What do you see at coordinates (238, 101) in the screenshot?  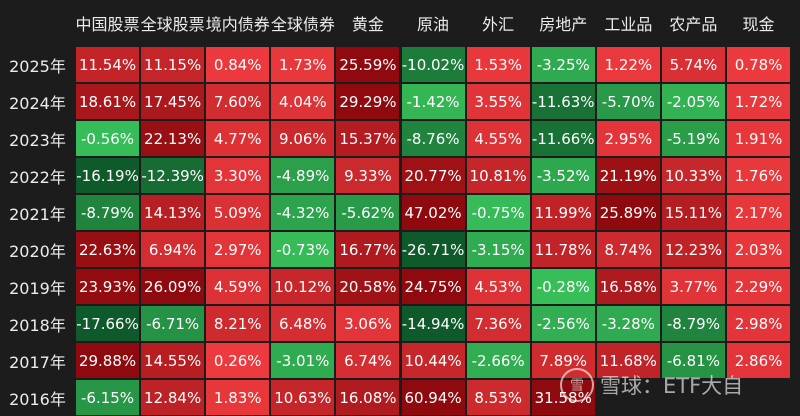 I see `data-cell: 7.60%` at bounding box center [238, 101].